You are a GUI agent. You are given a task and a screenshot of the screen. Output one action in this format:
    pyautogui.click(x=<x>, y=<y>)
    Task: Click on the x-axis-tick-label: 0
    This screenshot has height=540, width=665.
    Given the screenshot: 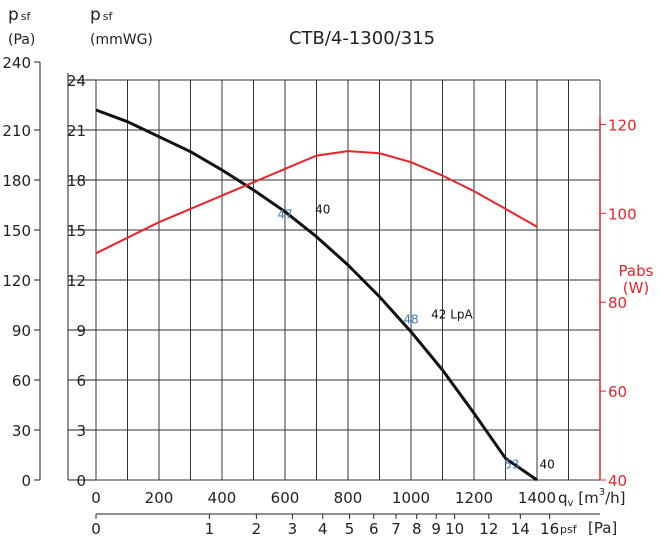 What is the action you would take?
    pyautogui.click(x=96, y=498)
    